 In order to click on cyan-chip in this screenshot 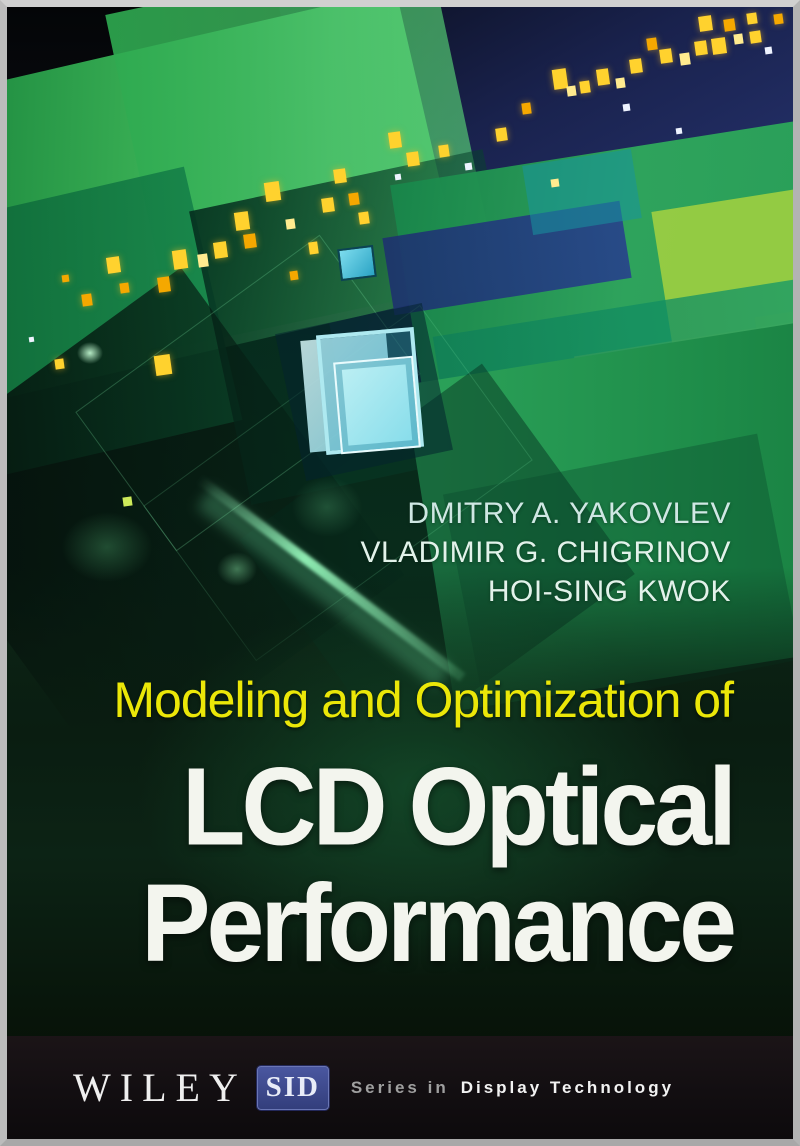, I will do `click(357, 263)`.